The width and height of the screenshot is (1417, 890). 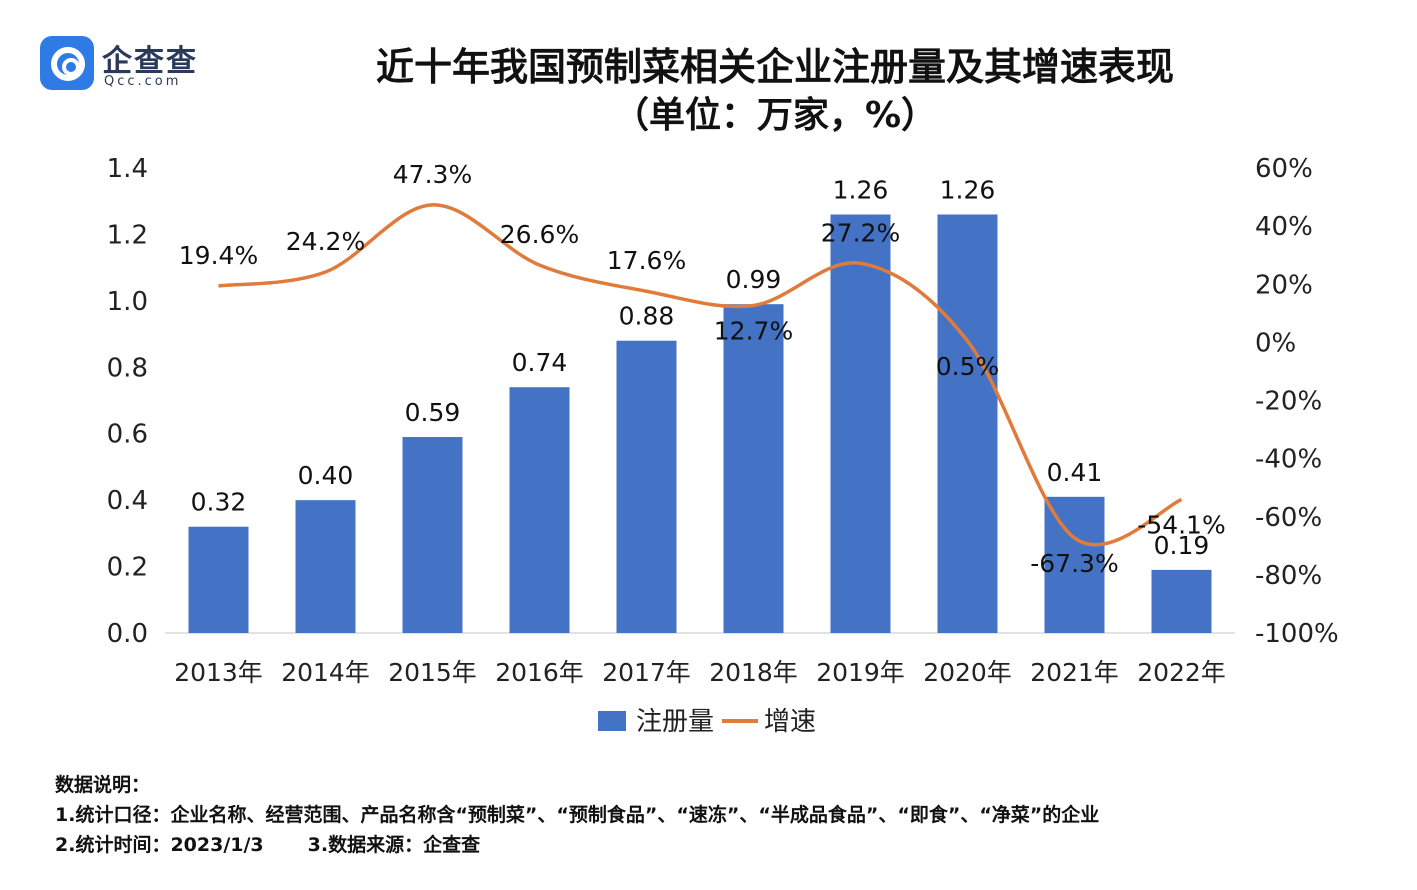 I want to click on bar-value-label: 0.74, so click(x=540, y=362).